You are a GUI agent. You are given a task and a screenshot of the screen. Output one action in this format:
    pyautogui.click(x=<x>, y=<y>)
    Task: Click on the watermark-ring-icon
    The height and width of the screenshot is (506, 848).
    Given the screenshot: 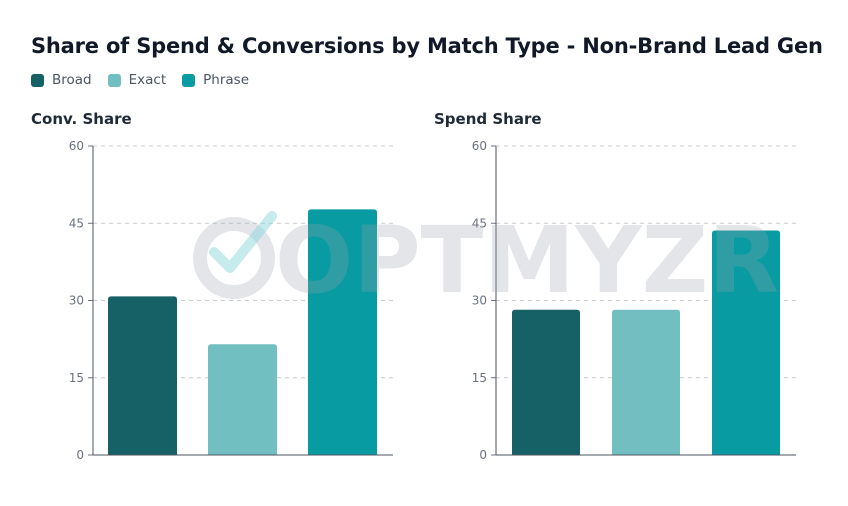 What is the action you would take?
    pyautogui.click(x=234, y=258)
    